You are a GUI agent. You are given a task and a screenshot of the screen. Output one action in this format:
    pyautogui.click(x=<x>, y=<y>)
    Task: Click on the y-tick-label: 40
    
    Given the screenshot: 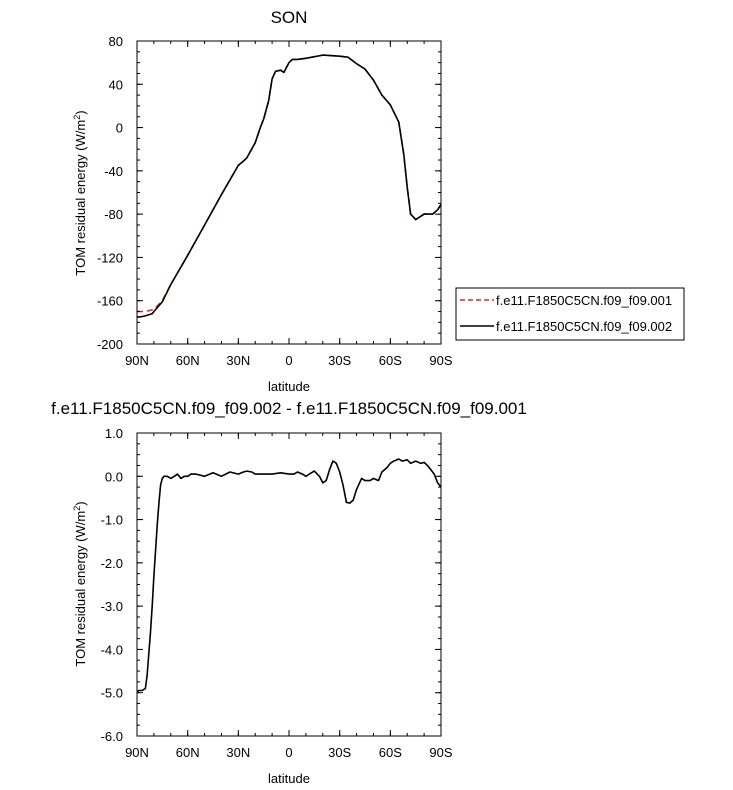 What is the action you would take?
    pyautogui.click(x=116, y=84)
    